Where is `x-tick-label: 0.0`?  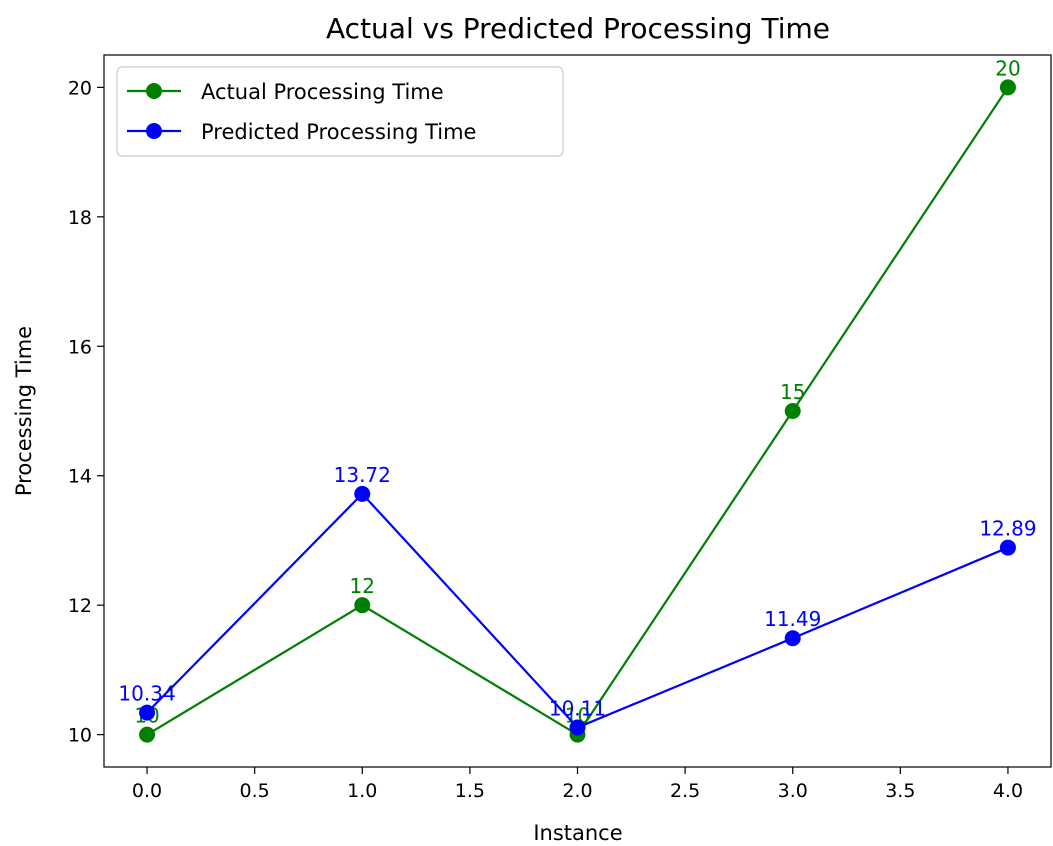 x-tick-label: 0.0 is located at coordinates (147, 791).